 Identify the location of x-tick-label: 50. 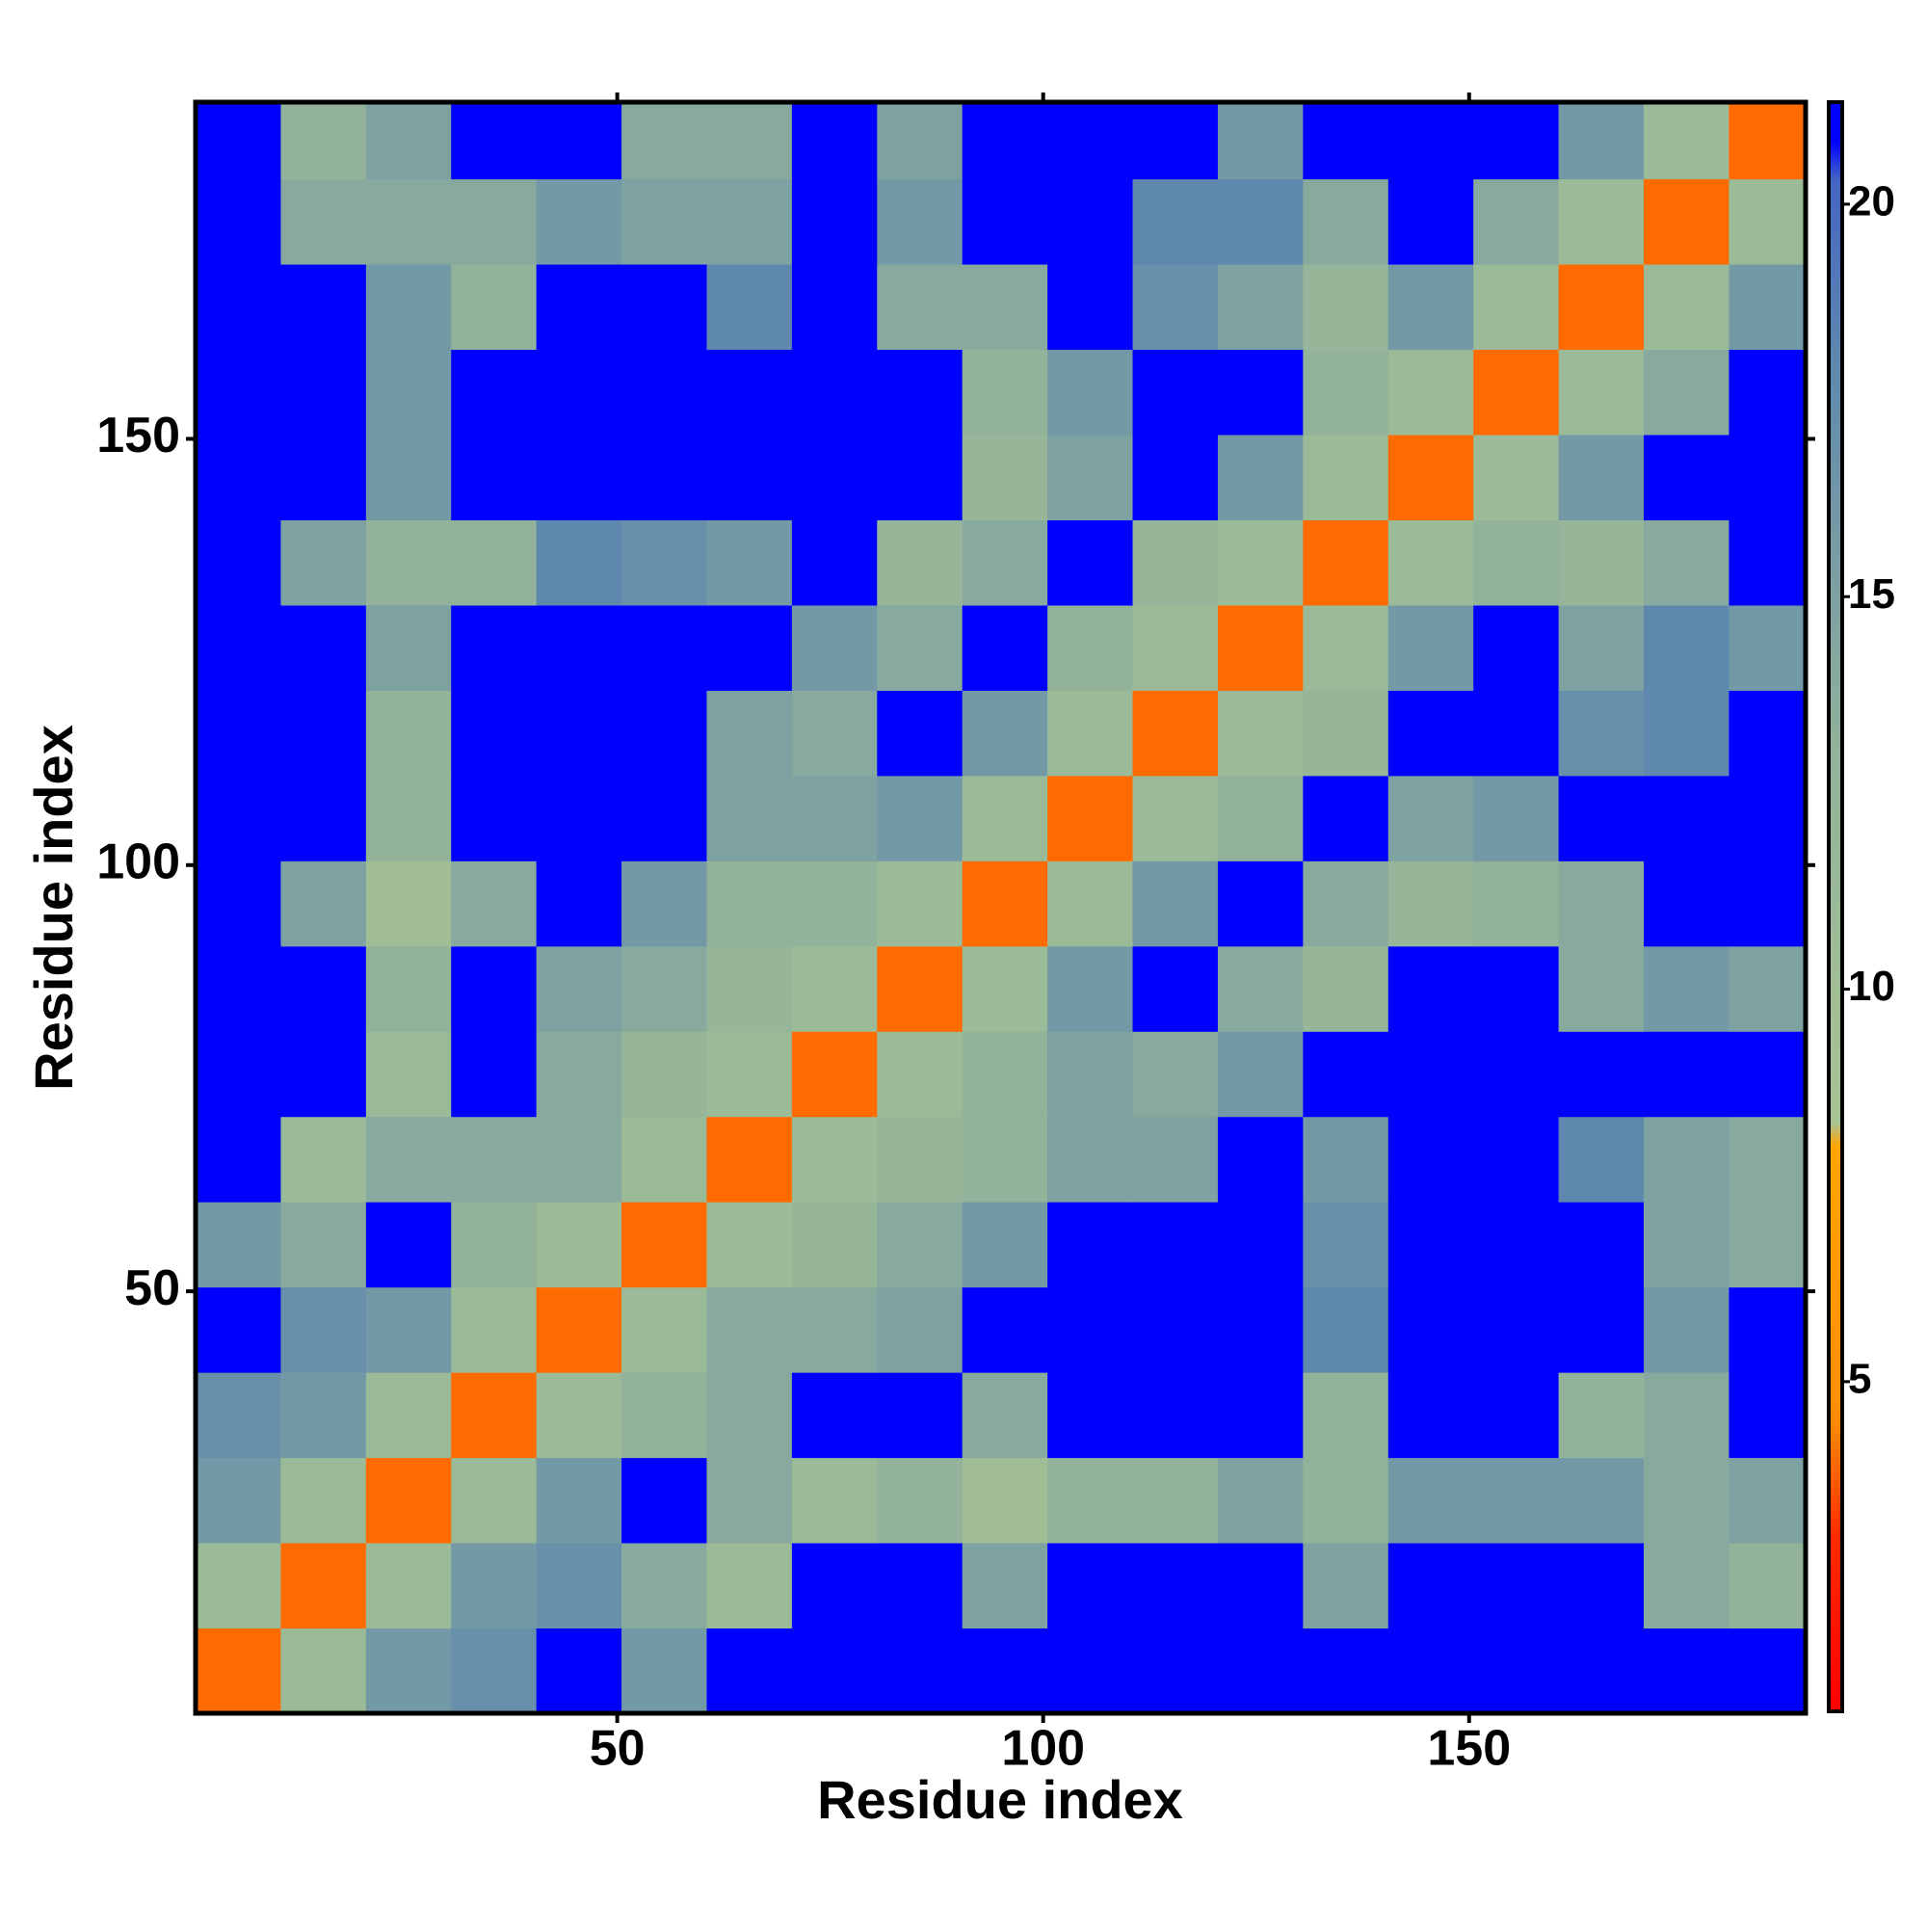
(618, 1749).